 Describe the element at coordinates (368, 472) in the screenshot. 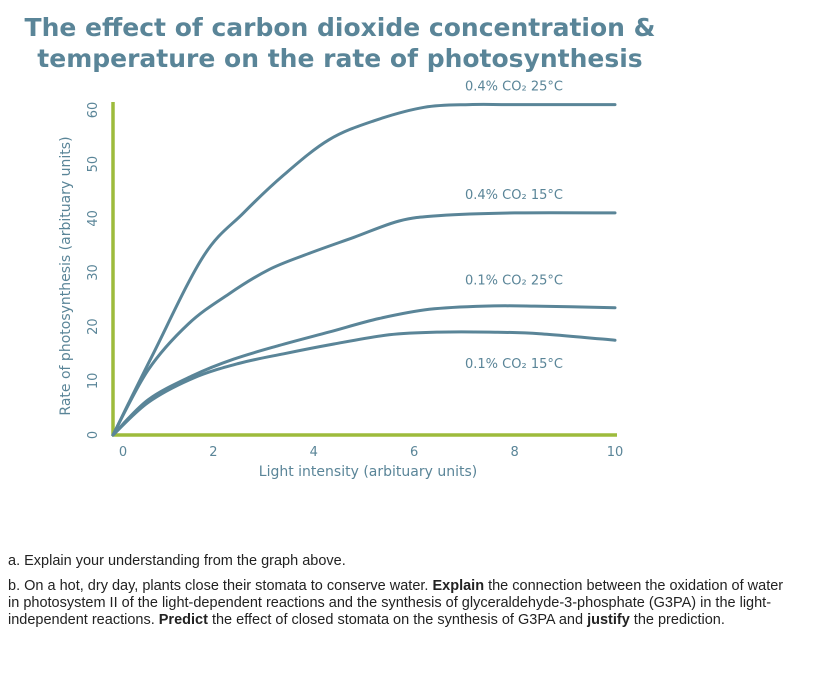

I see `x-axis-label: Light intensity (arbituary units)` at that location.